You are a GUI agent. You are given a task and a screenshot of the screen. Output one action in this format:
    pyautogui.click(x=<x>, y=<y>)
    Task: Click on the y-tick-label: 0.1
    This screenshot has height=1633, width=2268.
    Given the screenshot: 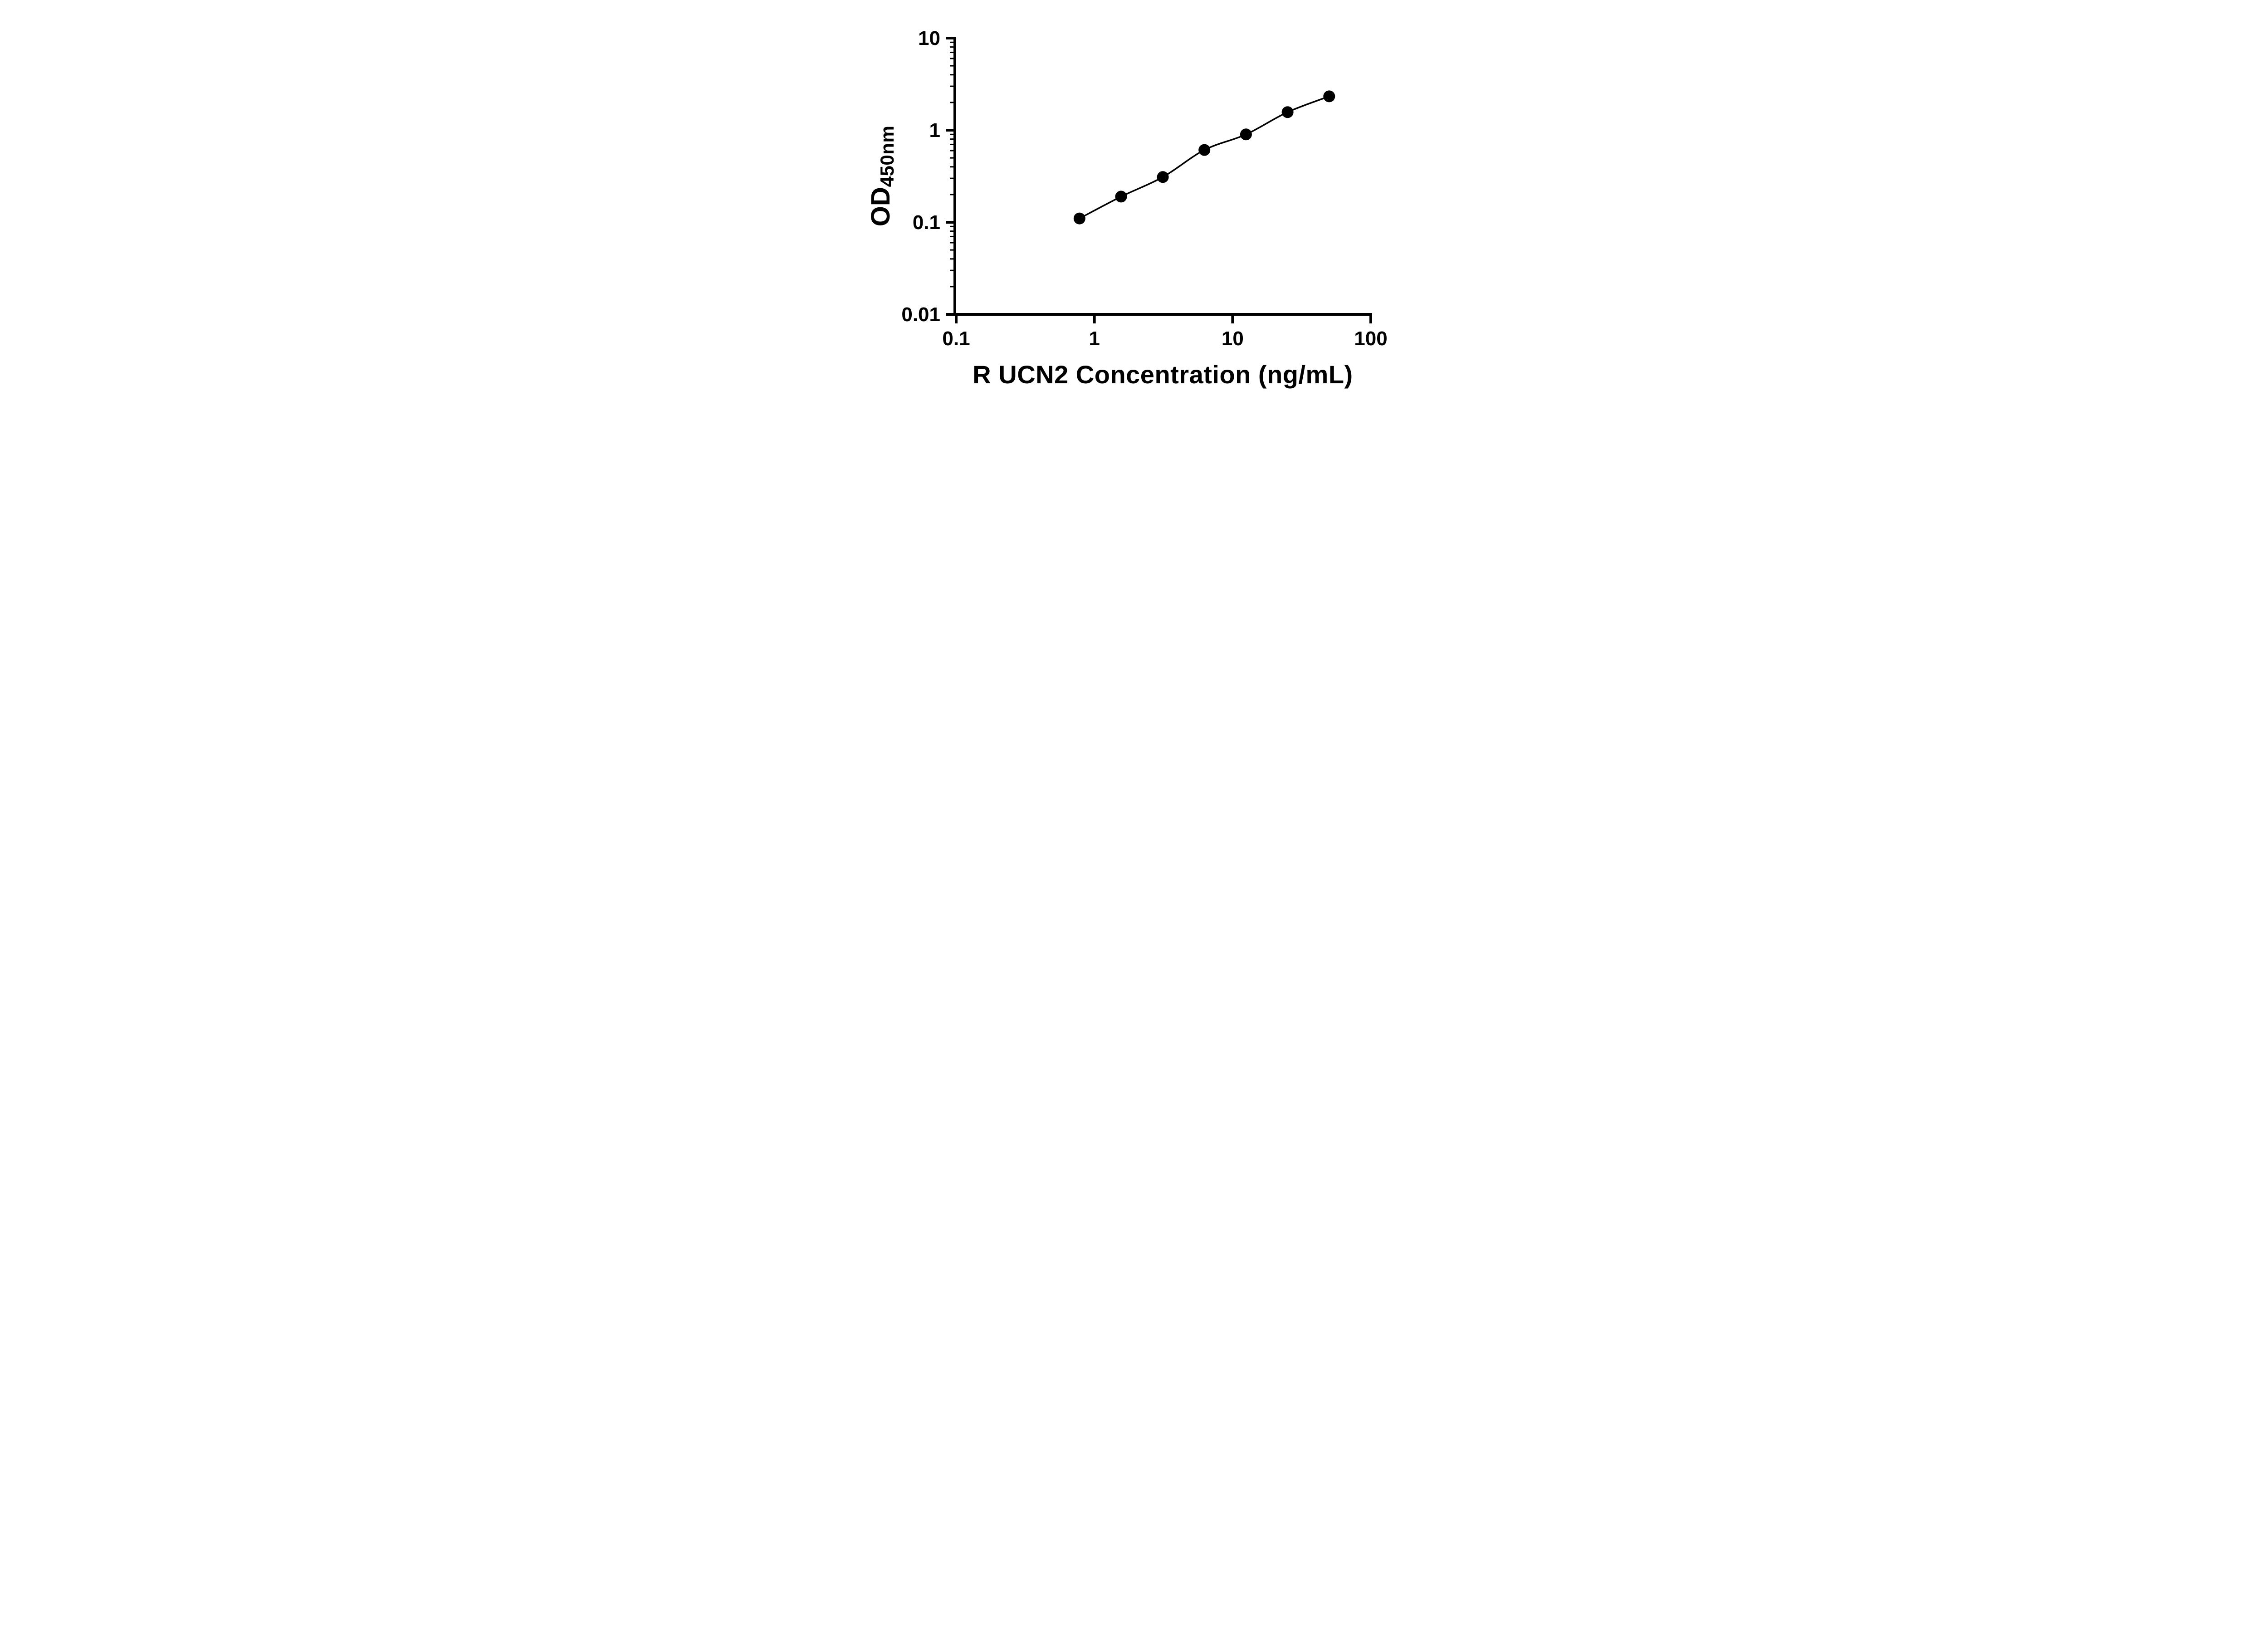 What is the action you would take?
    pyautogui.click(x=927, y=222)
    